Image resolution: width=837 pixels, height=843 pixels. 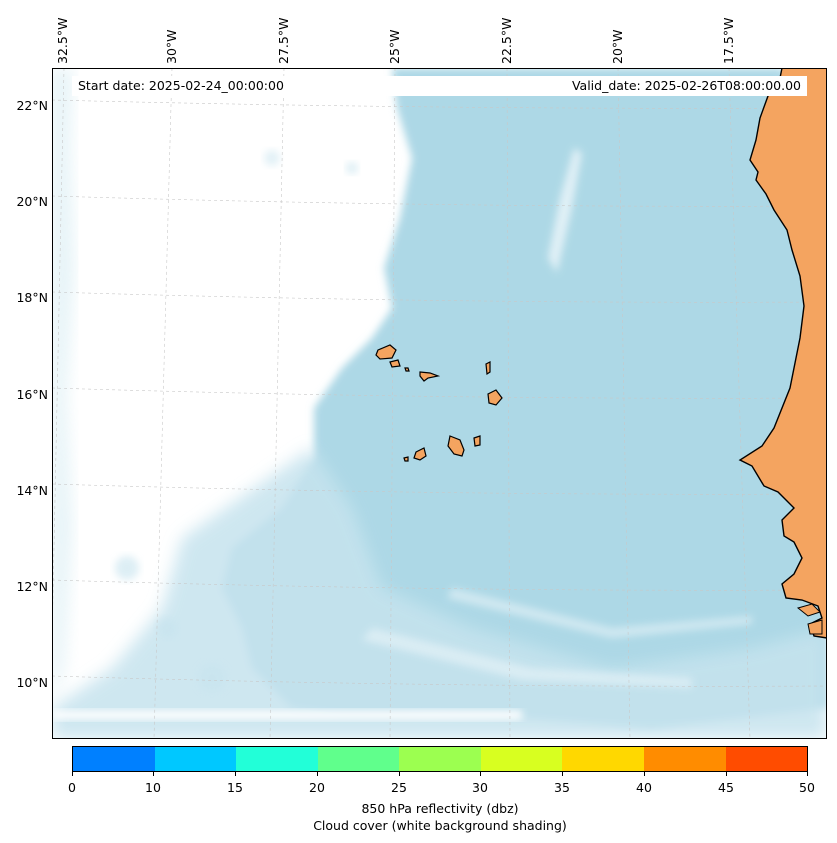 What do you see at coordinates (562, 787) in the screenshot?
I see `colorbar-tick-label: 35` at bounding box center [562, 787].